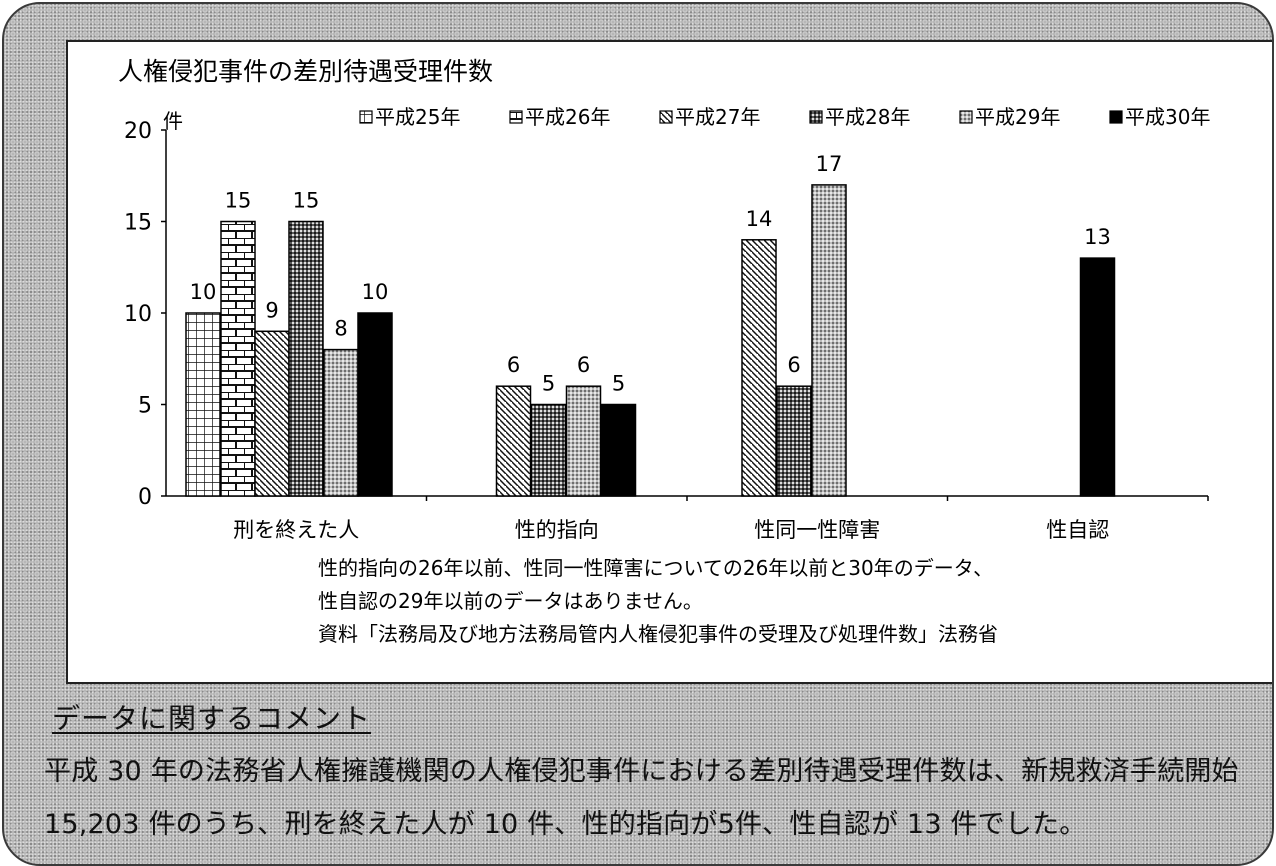 This screenshot has height=866, width=1276. I want to click on data-label: 17, so click(829, 164).